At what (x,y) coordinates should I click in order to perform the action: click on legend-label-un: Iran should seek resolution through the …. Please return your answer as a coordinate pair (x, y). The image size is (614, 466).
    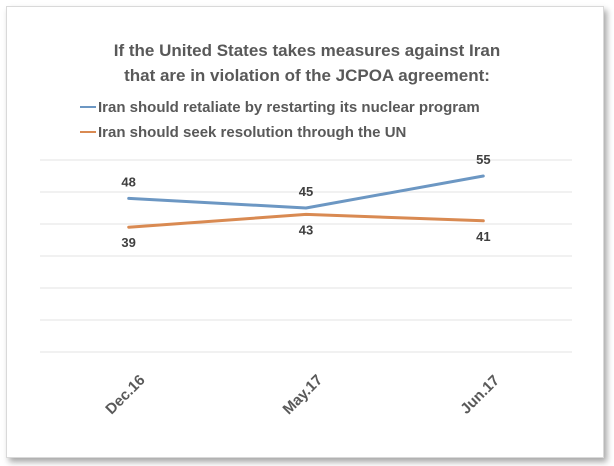
    Looking at the image, I should click on (252, 132).